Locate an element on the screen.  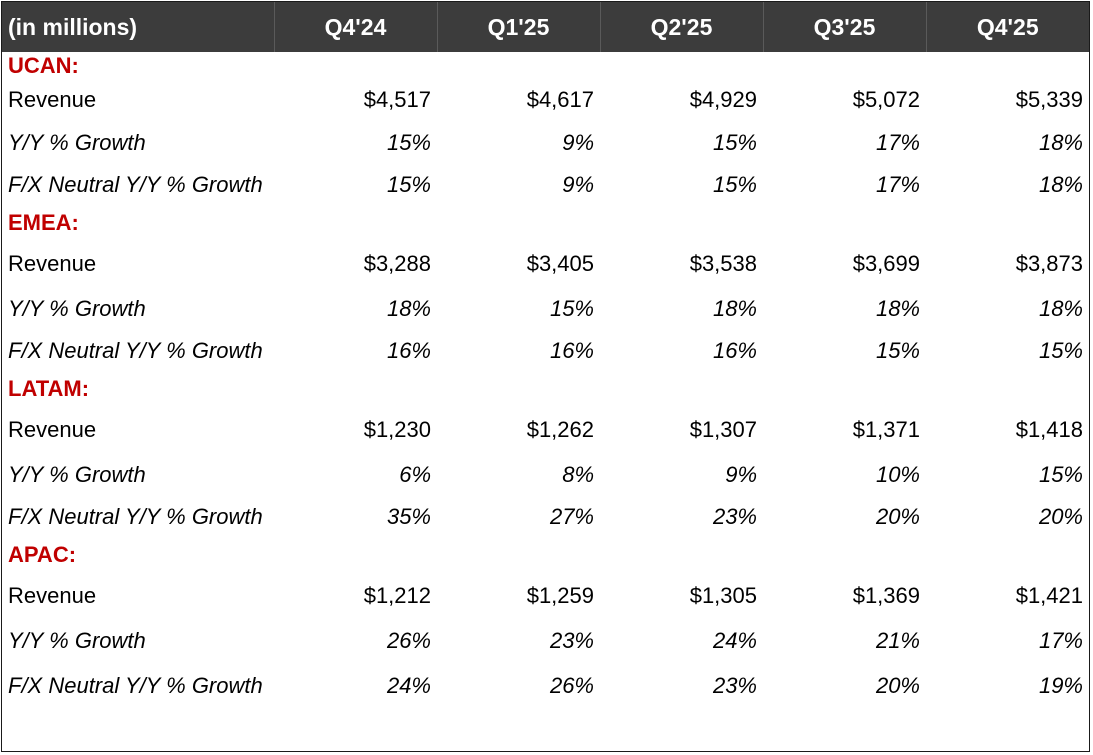
cell-value: $5,339 is located at coordinates (1049, 99).